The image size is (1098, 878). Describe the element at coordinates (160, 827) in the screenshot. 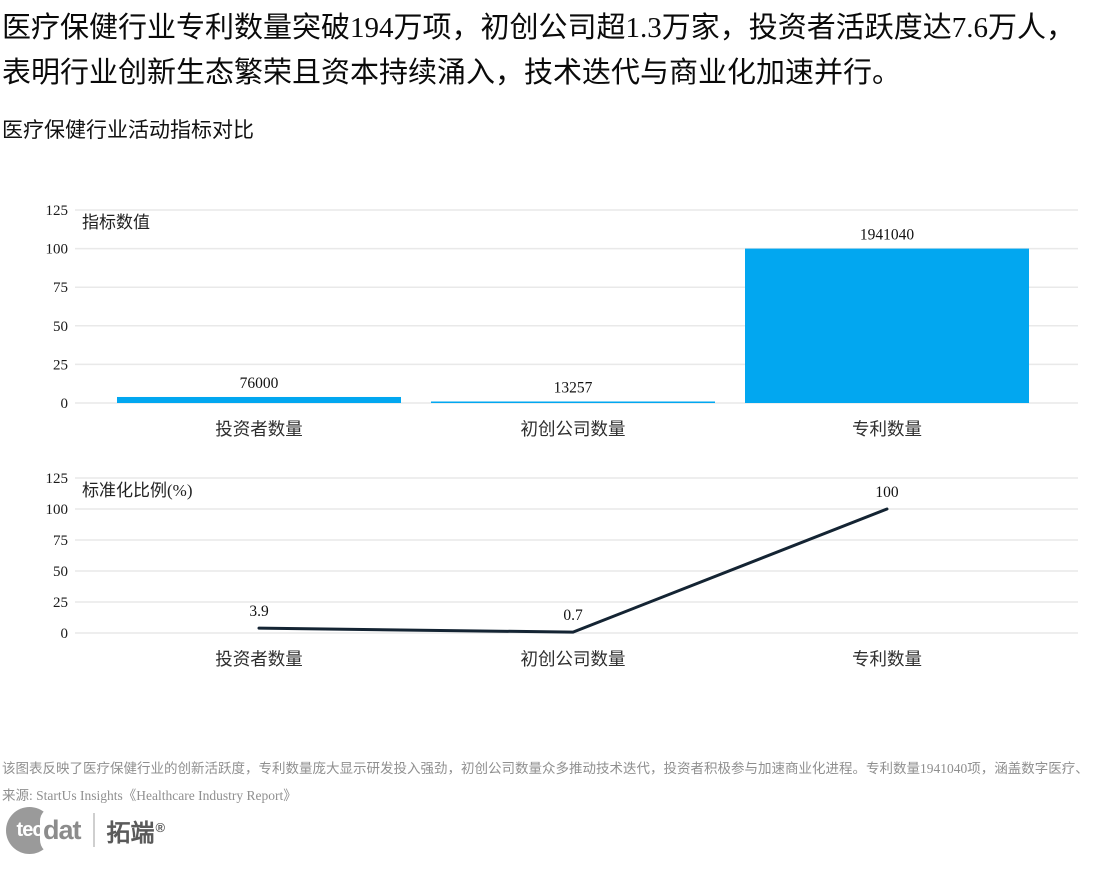

I see `registered-mark: ®` at that location.